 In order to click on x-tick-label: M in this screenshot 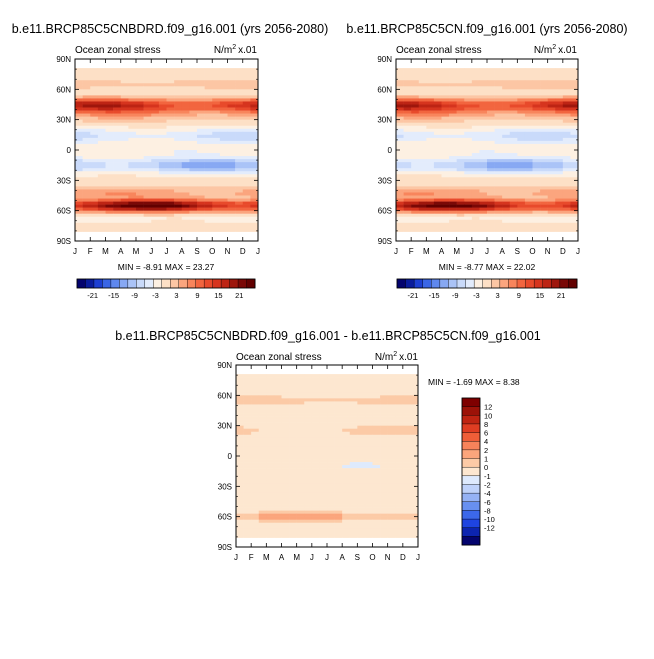, I will do `click(105, 251)`.